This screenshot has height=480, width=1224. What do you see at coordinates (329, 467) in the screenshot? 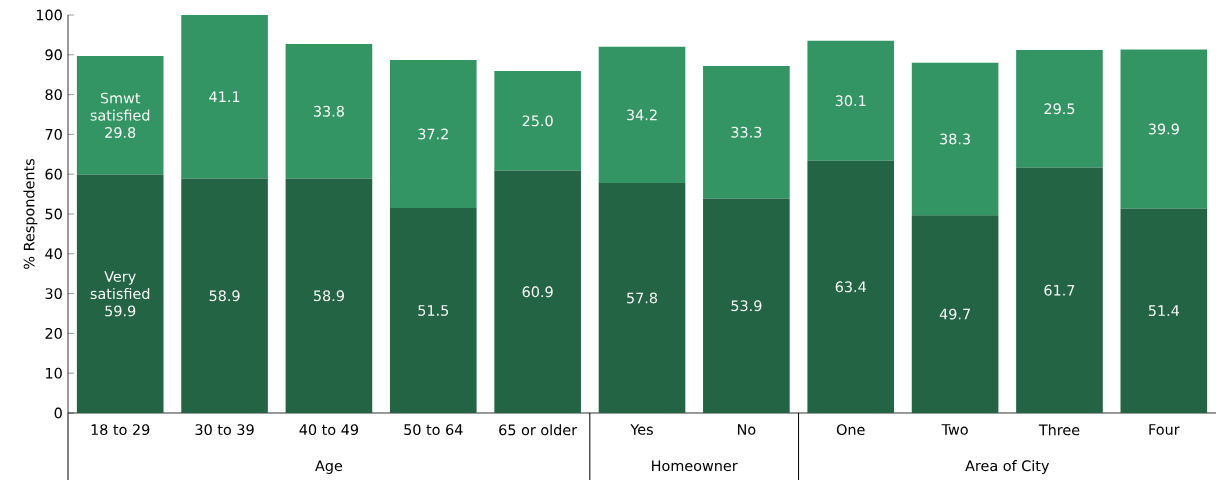
I see `text: Age` at bounding box center [329, 467].